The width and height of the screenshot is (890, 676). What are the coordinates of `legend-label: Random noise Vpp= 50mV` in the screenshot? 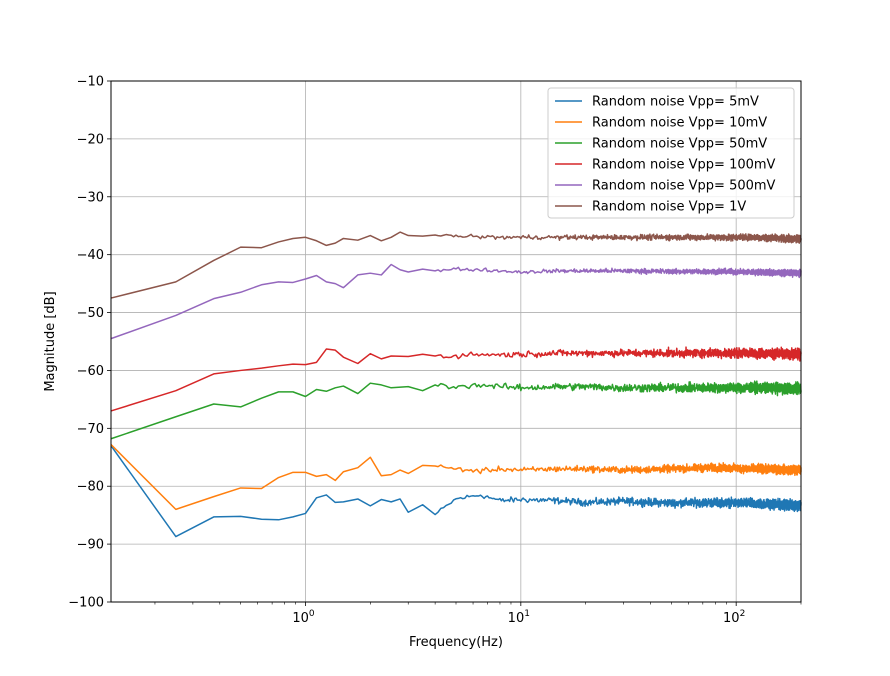 It's located at (679, 144).